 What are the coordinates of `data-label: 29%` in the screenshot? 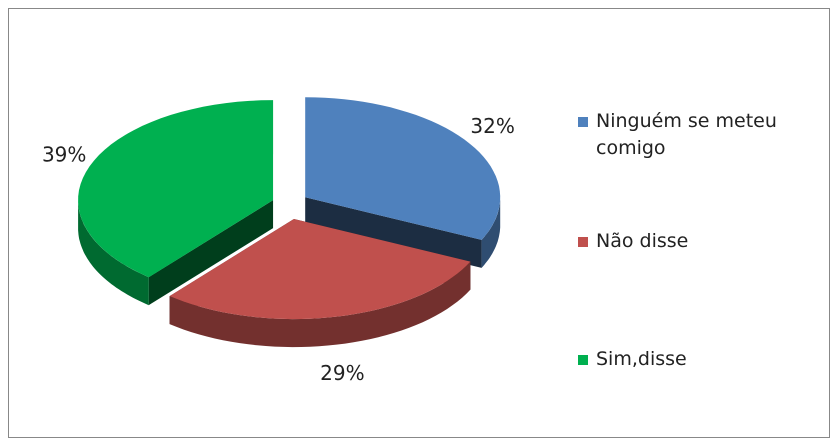 It's located at (342, 373).